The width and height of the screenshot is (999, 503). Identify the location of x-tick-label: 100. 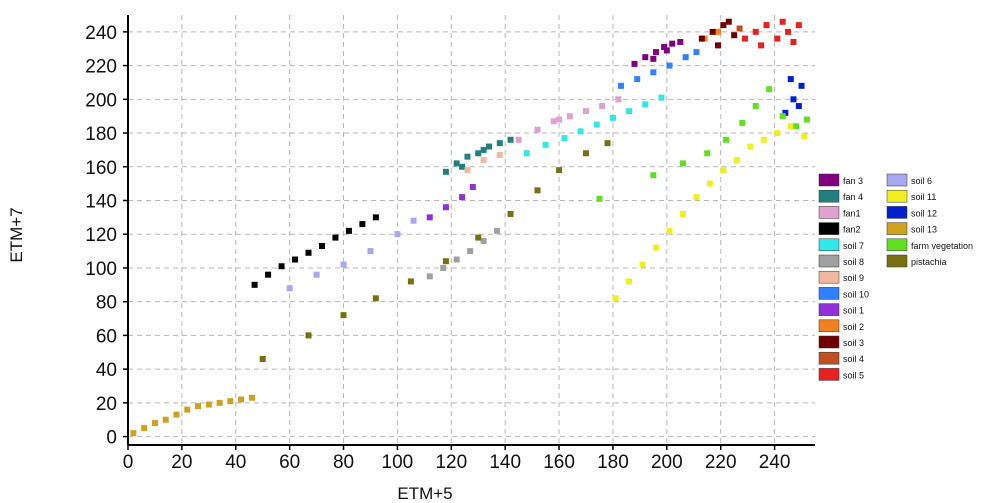
(398, 462).